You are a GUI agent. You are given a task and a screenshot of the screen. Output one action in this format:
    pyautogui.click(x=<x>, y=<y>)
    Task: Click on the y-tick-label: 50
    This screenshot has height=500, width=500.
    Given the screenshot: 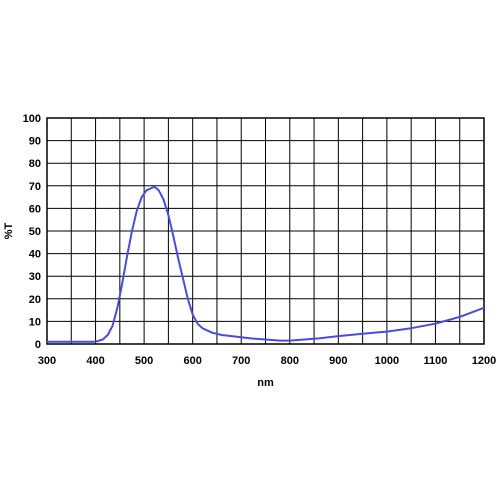 What is the action you would take?
    pyautogui.click(x=35, y=232)
    